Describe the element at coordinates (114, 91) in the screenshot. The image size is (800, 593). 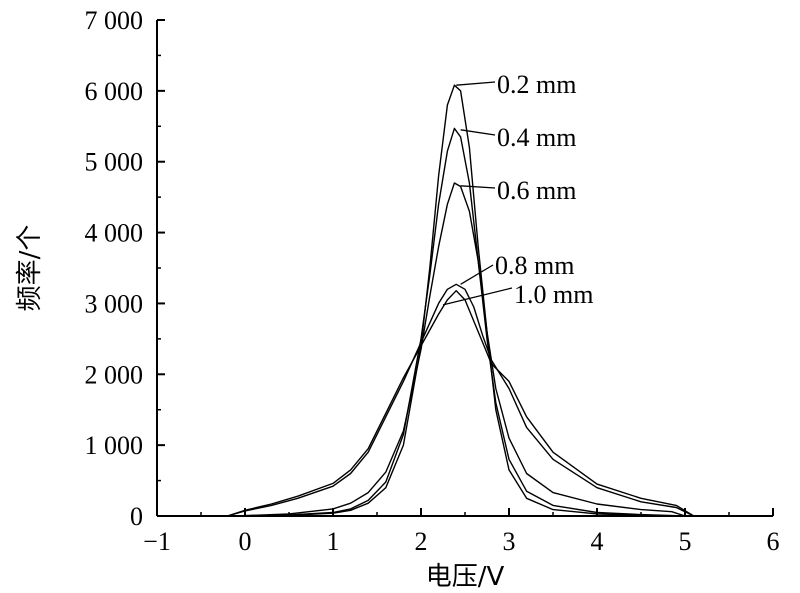
I see `y-tick-label: 6 000` at that location.